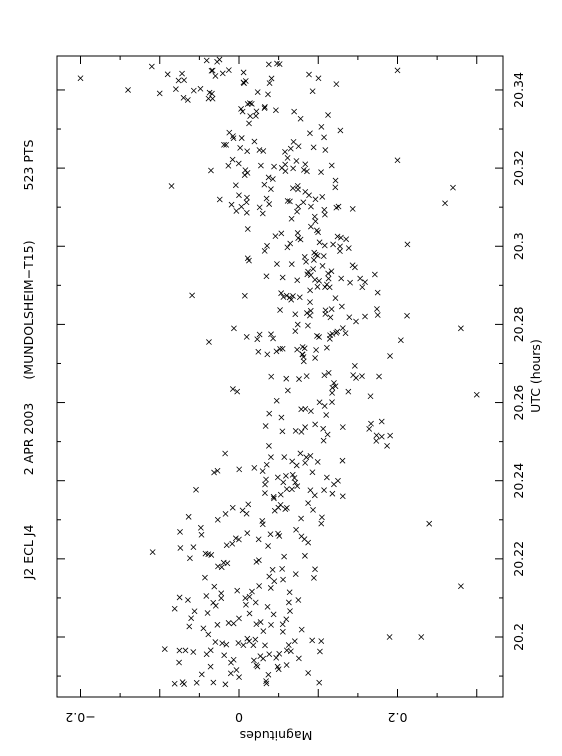 This screenshot has width=562, height=756. Describe the element at coordinates (518, 481) in the screenshot. I see `utc-tick-label: 20.24` at that location.